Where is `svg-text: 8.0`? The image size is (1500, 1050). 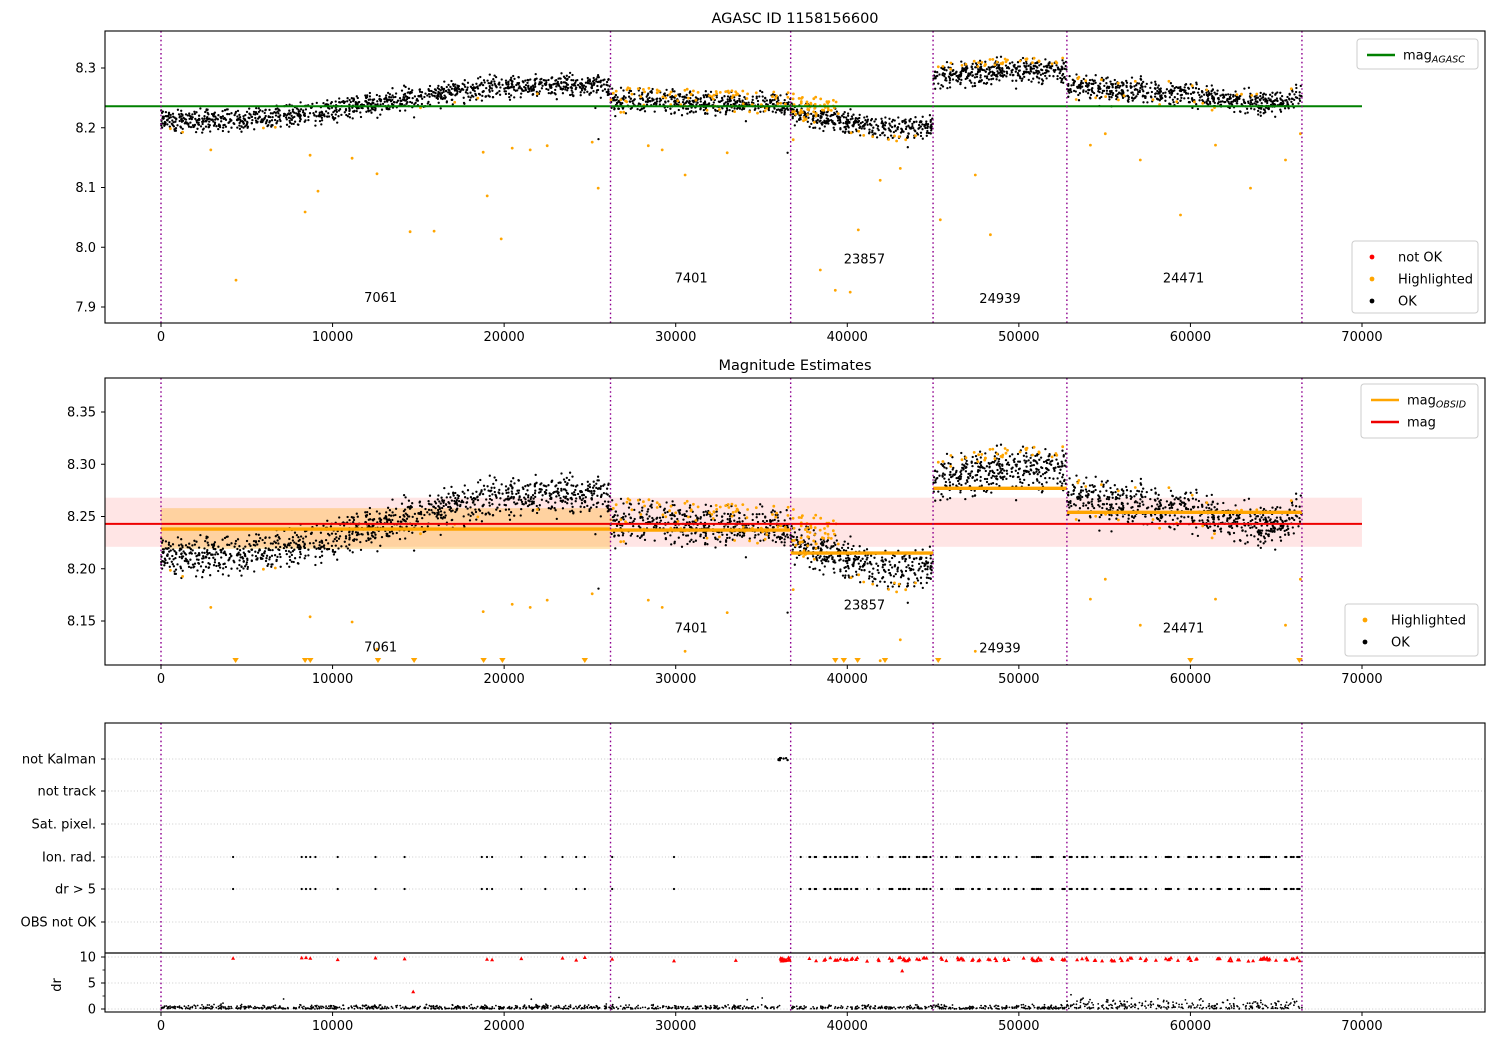 svg-text: 8.0 is located at coordinates (85, 248).